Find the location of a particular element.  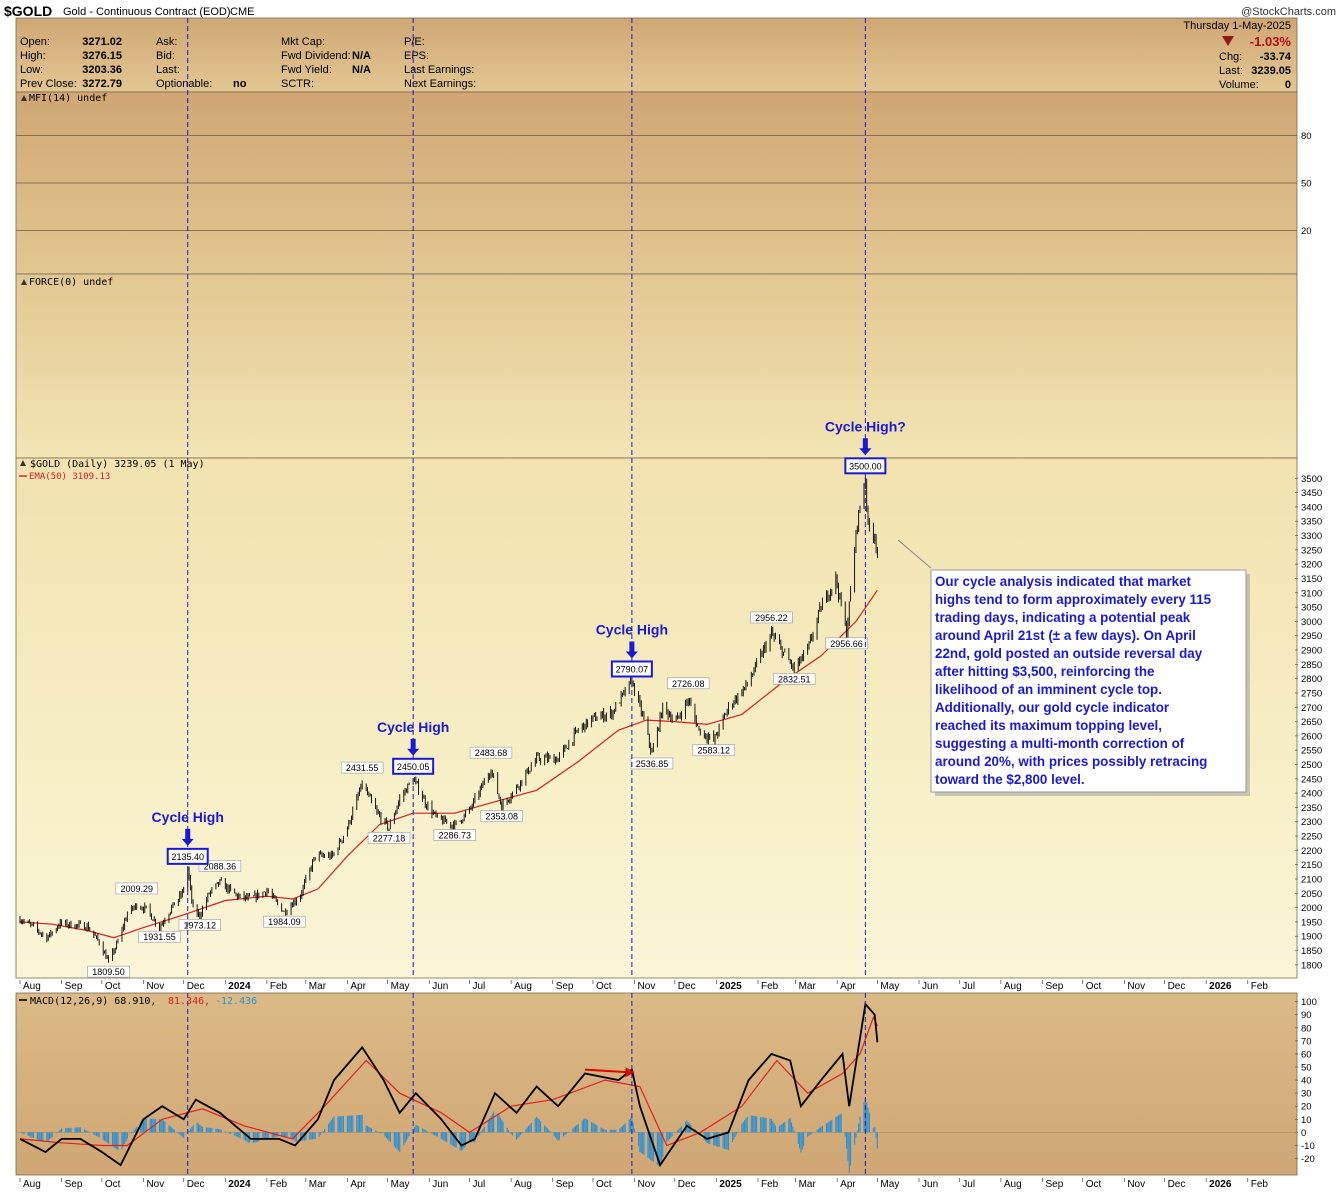

quote-mktcap-label: Mkt Cap: is located at coordinates (303, 42).